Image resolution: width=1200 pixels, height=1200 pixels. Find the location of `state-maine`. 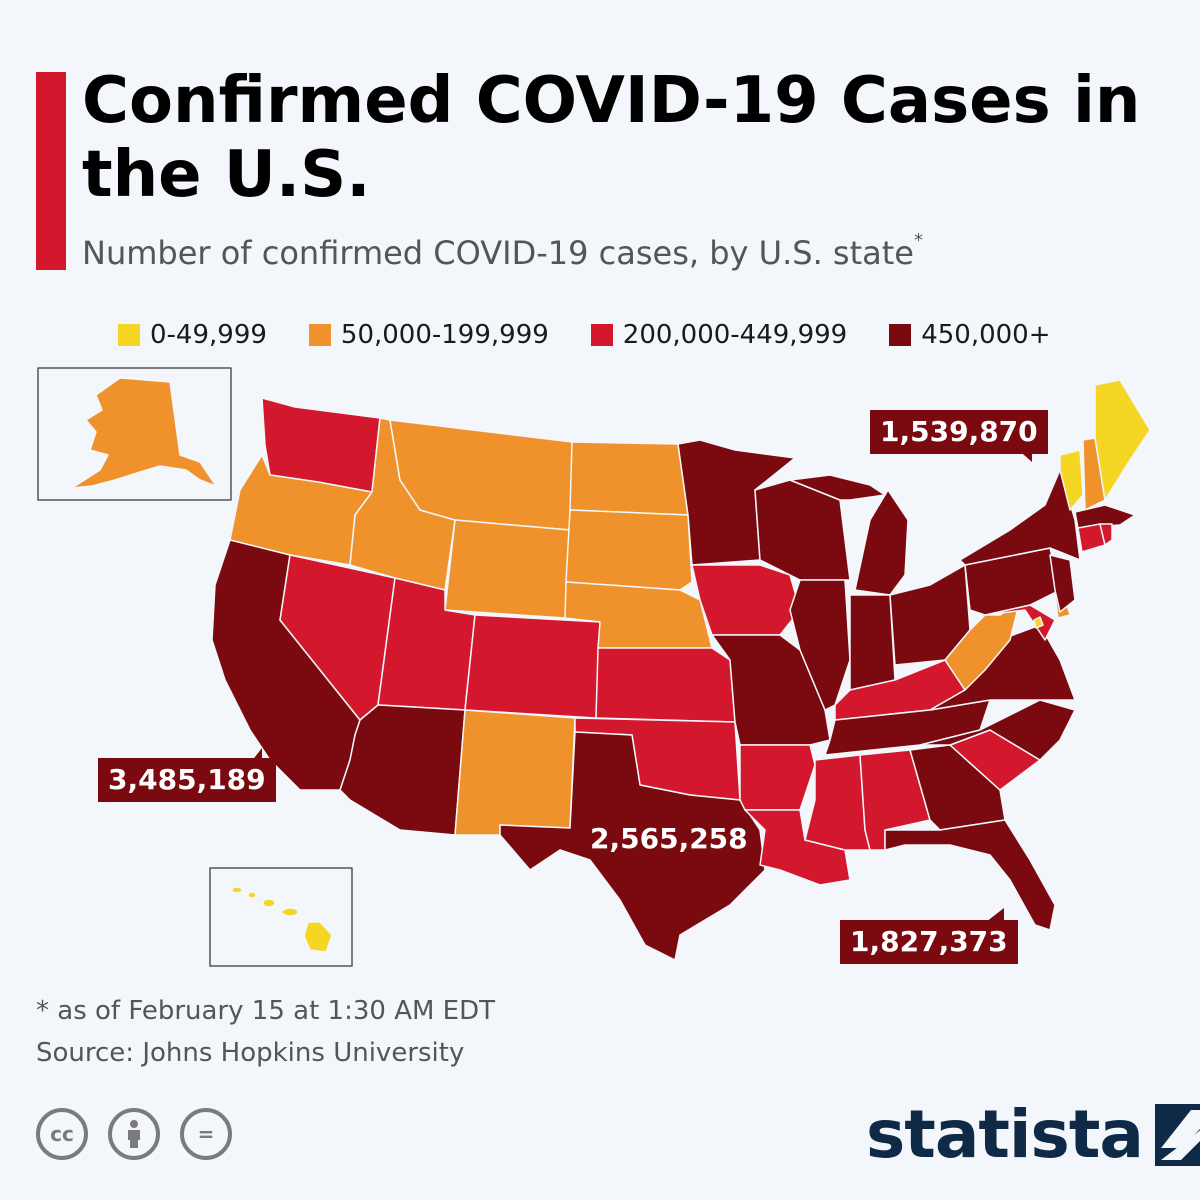

state-maine is located at coordinates (1122, 440).